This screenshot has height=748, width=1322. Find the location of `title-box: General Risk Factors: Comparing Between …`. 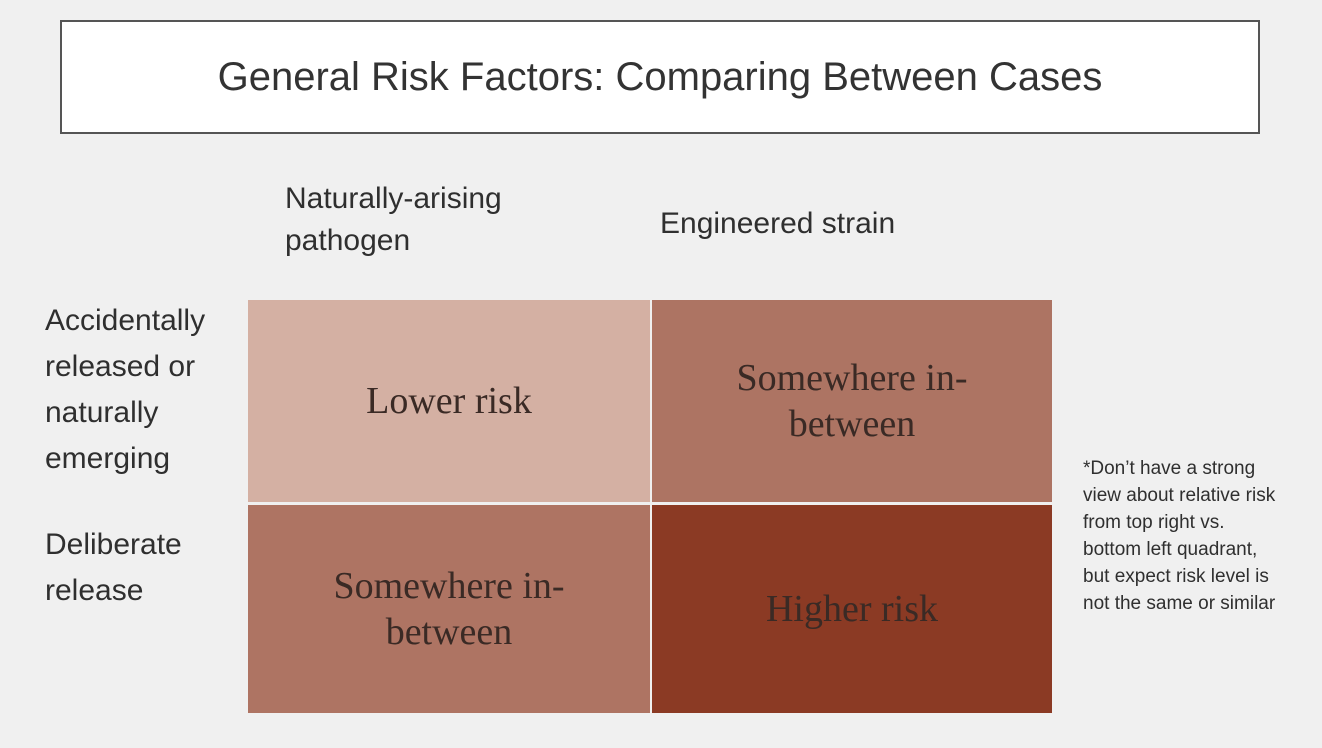

title-box: General Risk Factors: Comparing Between … is located at coordinates (660, 77).